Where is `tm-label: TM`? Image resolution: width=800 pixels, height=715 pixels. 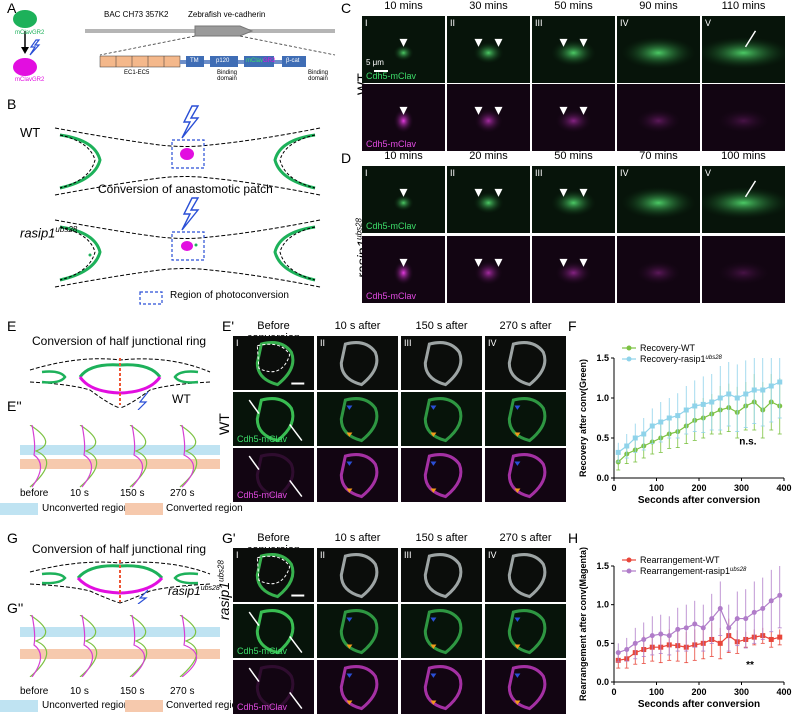 tm-label: TM is located at coordinates (194, 61).